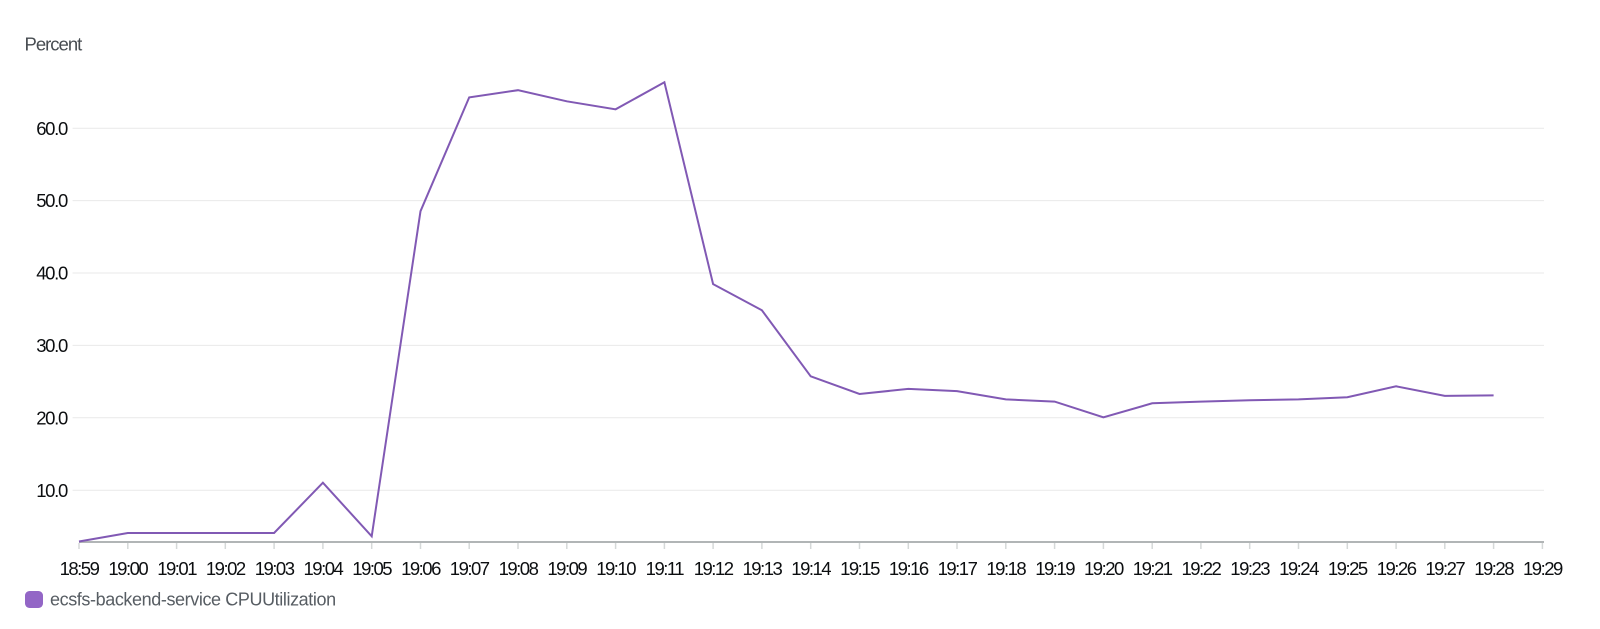 The image size is (1600, 629). I want to click on svg-text: 19:13, so click(763, 568).